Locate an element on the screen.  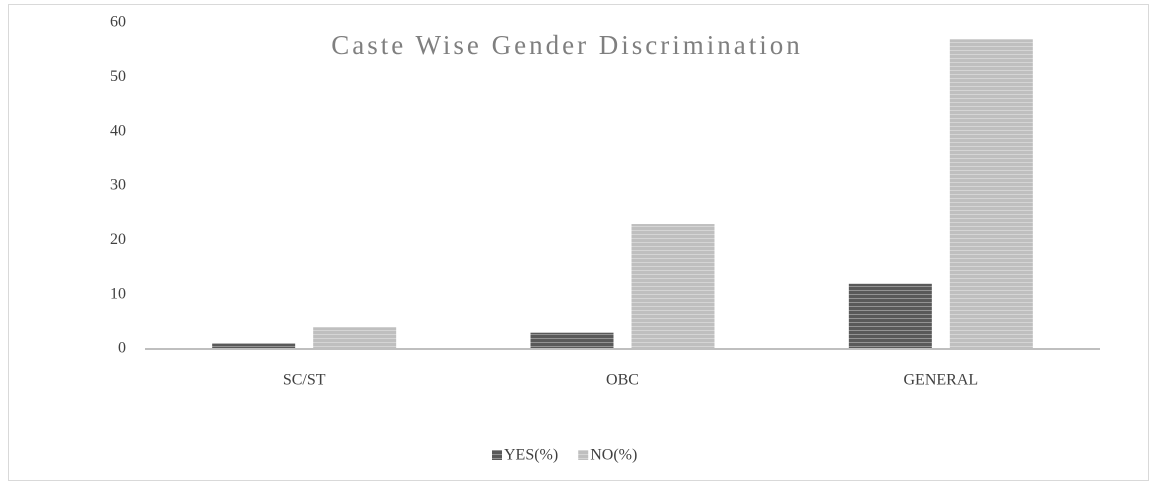
y-tick-label: 20 is located at coordinates (118, 239).